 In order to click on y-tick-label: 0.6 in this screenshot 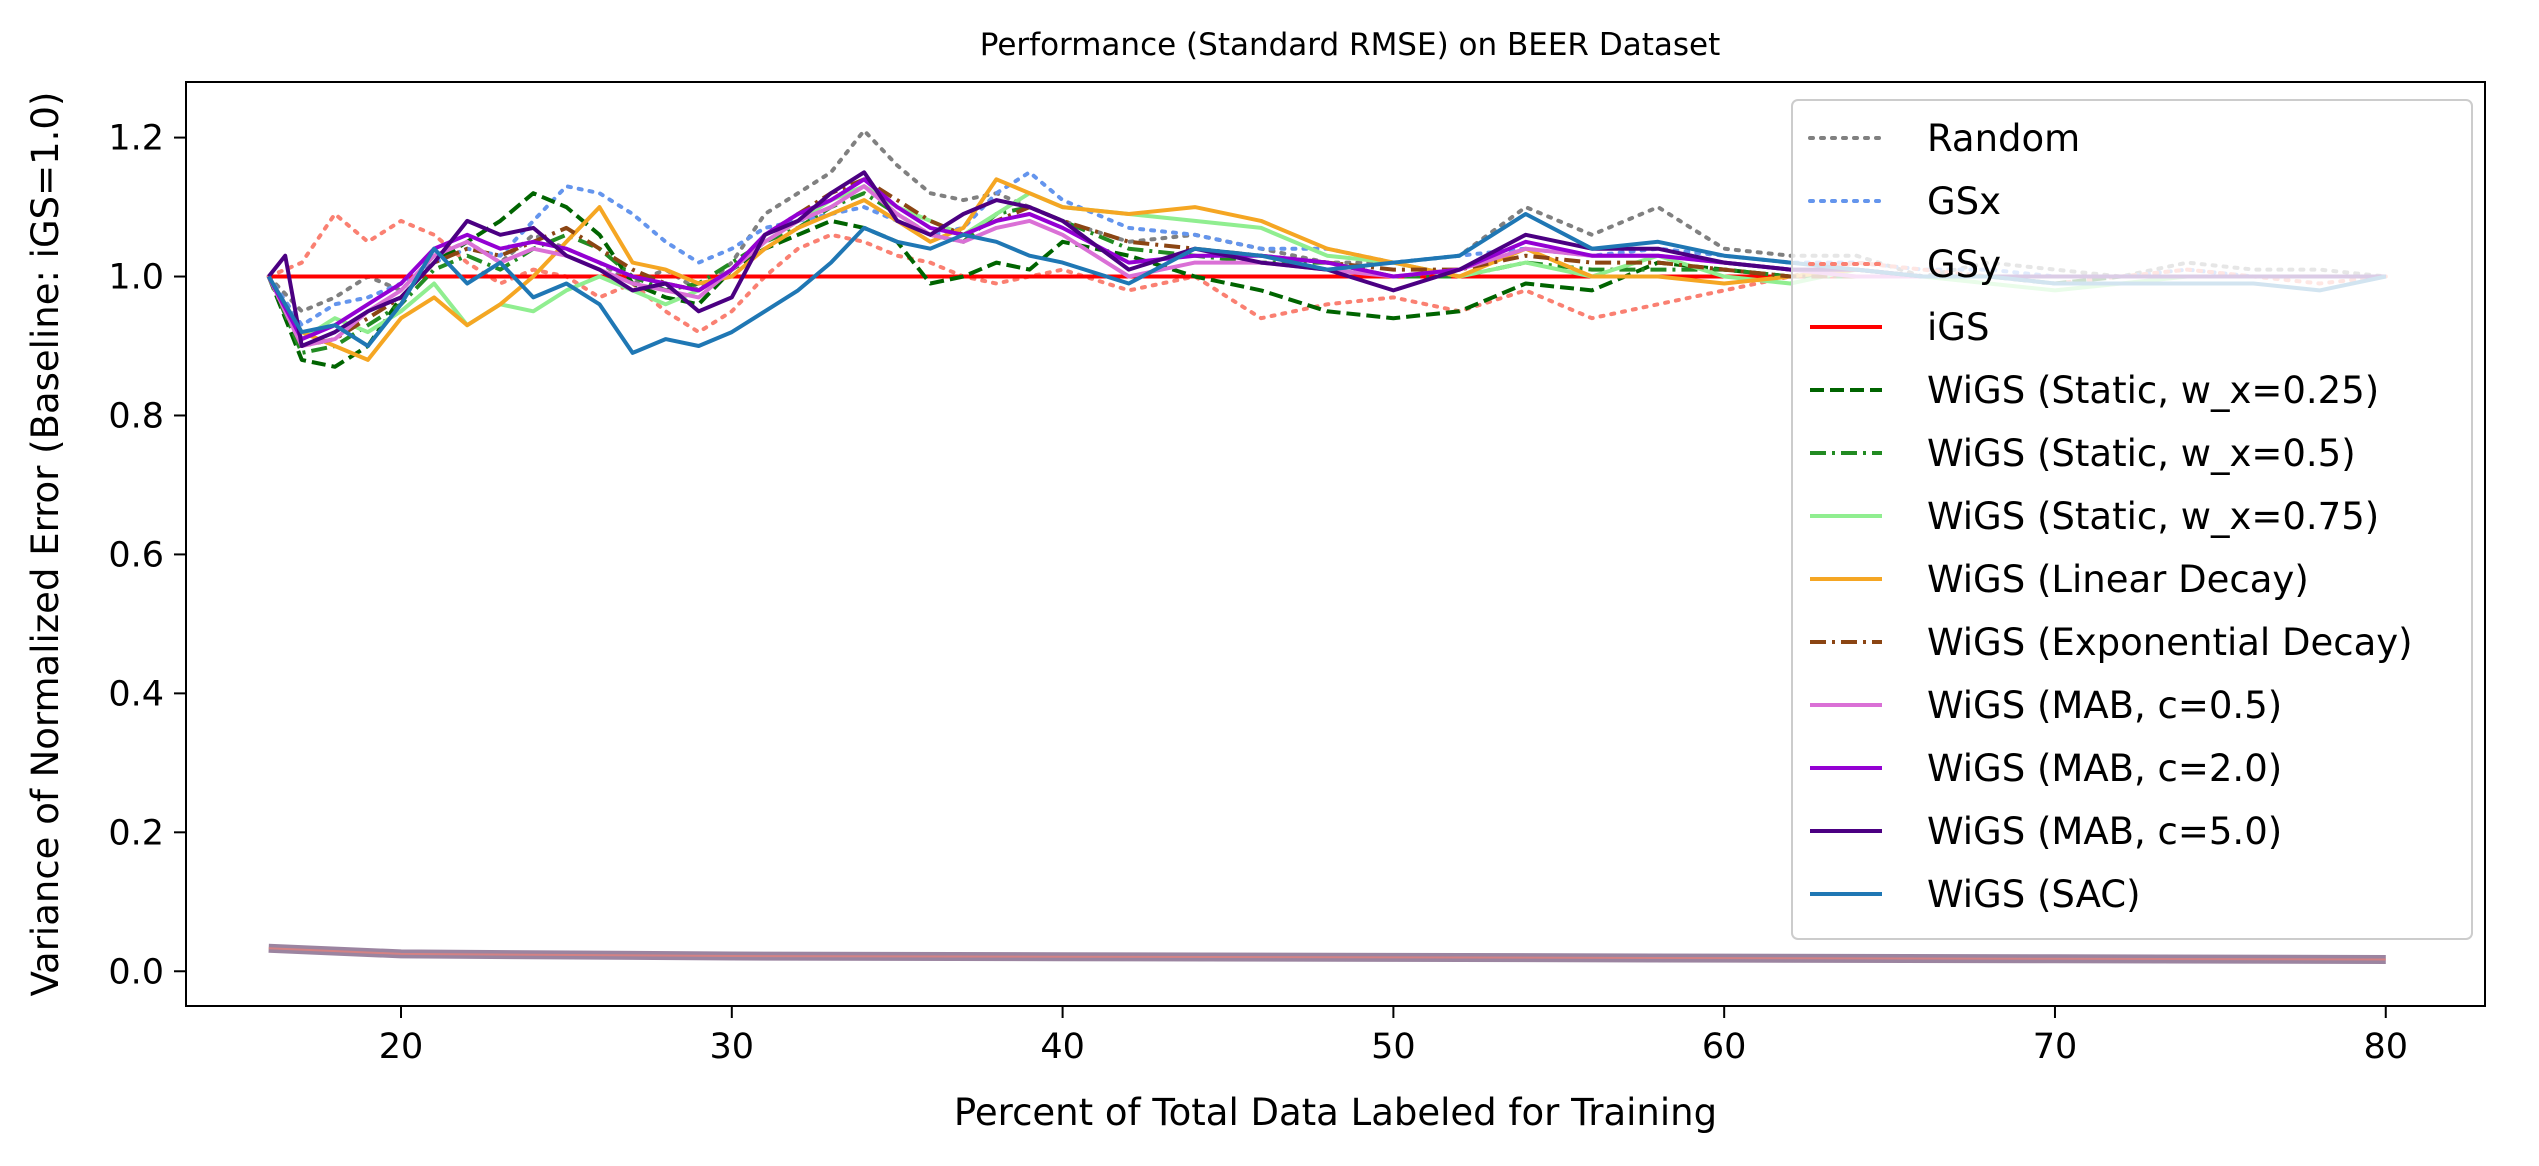, I will do `click(136, 555)`.